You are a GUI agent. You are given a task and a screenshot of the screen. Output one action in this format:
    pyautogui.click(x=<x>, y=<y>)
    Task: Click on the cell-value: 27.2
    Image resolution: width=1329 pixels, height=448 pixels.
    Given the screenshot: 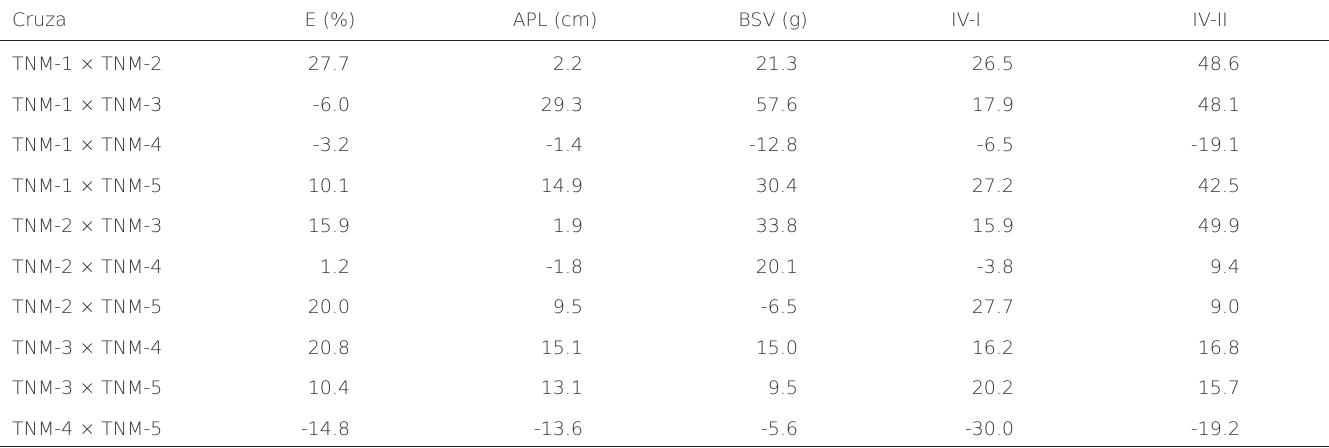 What is the action you would take?
    pyautogui.click(x=992, y=185)
    